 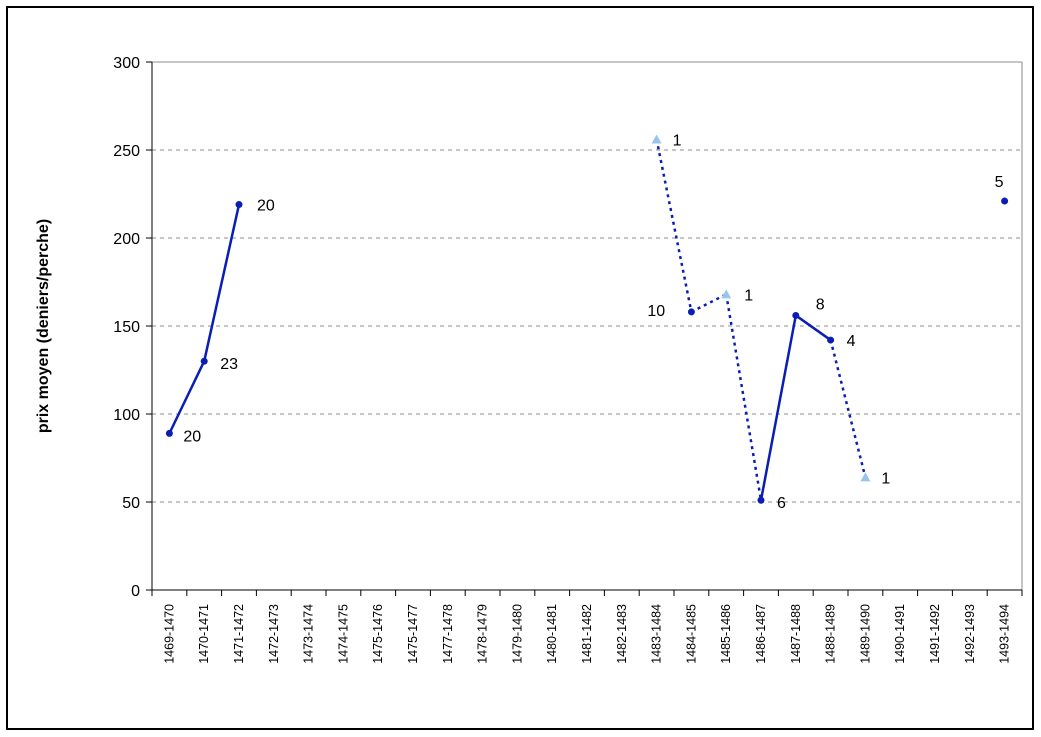 What do you see at coordinates (126, 239) in the screenshot?
I see `y-tick-label: 200` at bounding box center [126, 239].